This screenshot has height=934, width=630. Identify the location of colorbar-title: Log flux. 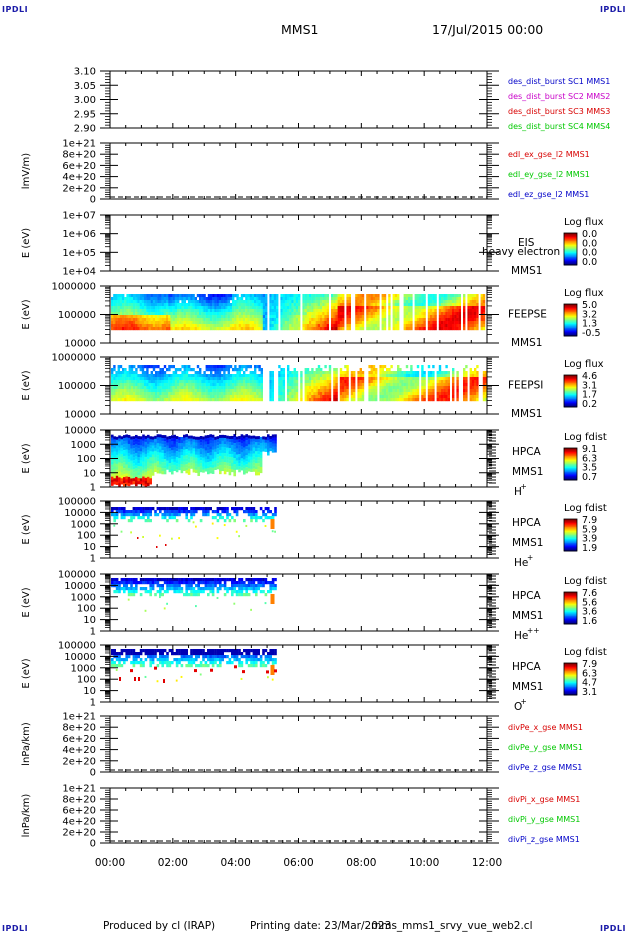
(584, 222).